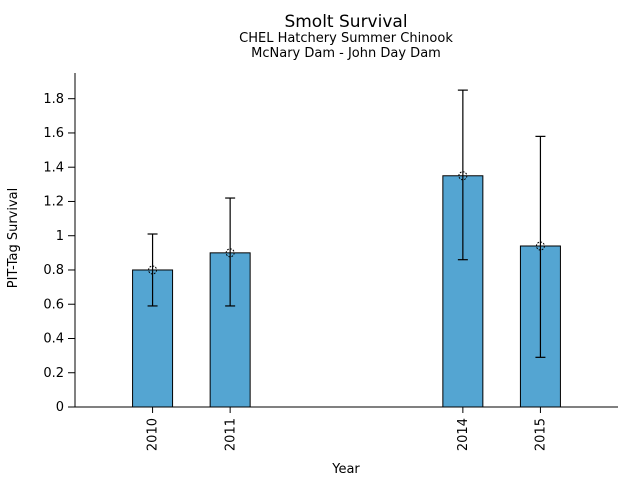 The height and width of the screenshot is (480, 640). What do you see at coordinates (345, 22) in the screenshot?
I see `chart-title: Smolt Survival` at bounding box center [345, 22].